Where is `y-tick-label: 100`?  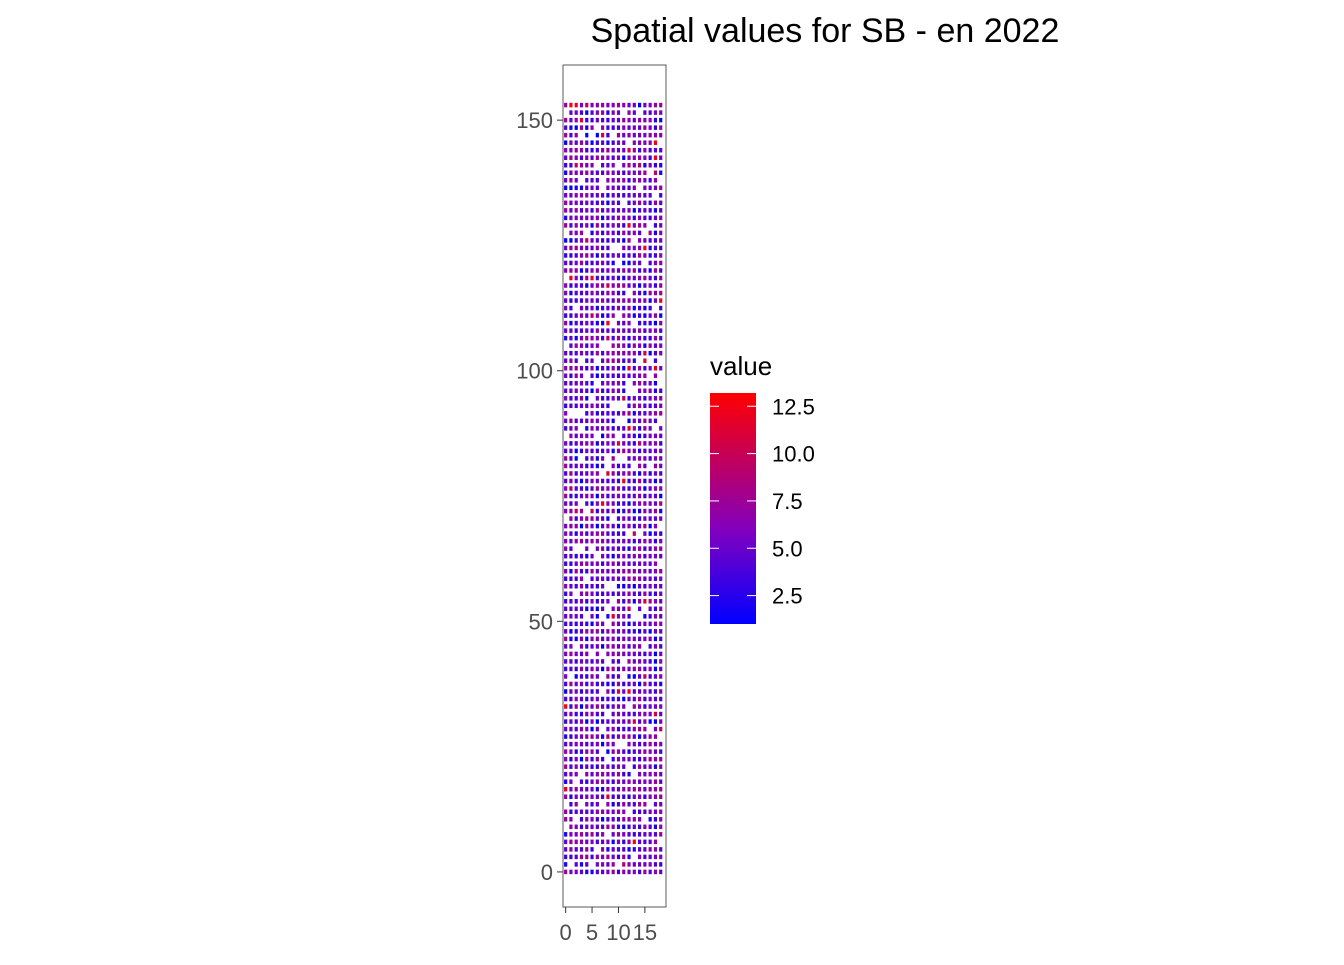 y-tick-label: 100 is located at coordinates (534, 371).